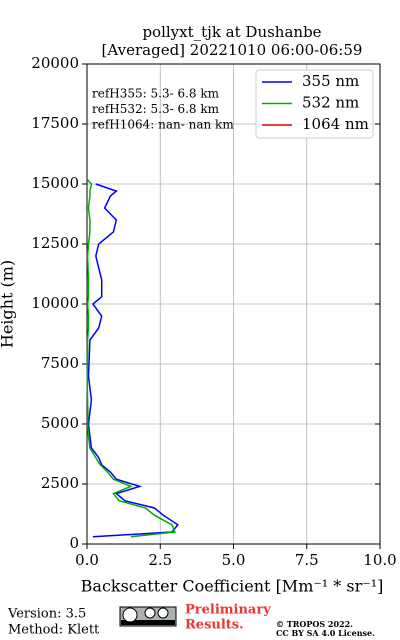 The image size is (400, 640). Describe the element at coordinates (163, 125) in the screenshot. I see `annotation: refH1064: nan- nan km` at that location.